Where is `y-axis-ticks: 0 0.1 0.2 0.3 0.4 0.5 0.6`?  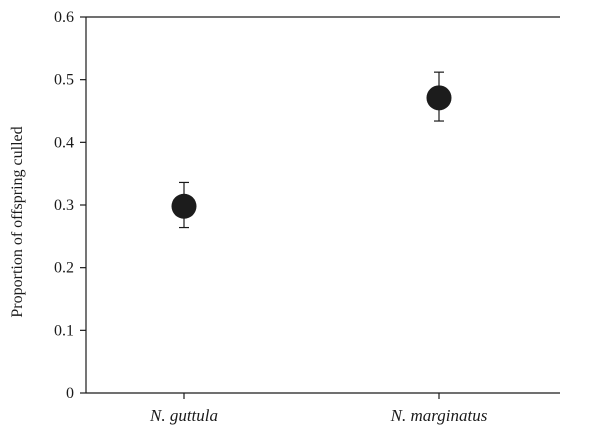
y-axis-ticks: 0 0.1 0.2 0.3 0.4 0.5 0.6 is located at coordinates (70, 205).